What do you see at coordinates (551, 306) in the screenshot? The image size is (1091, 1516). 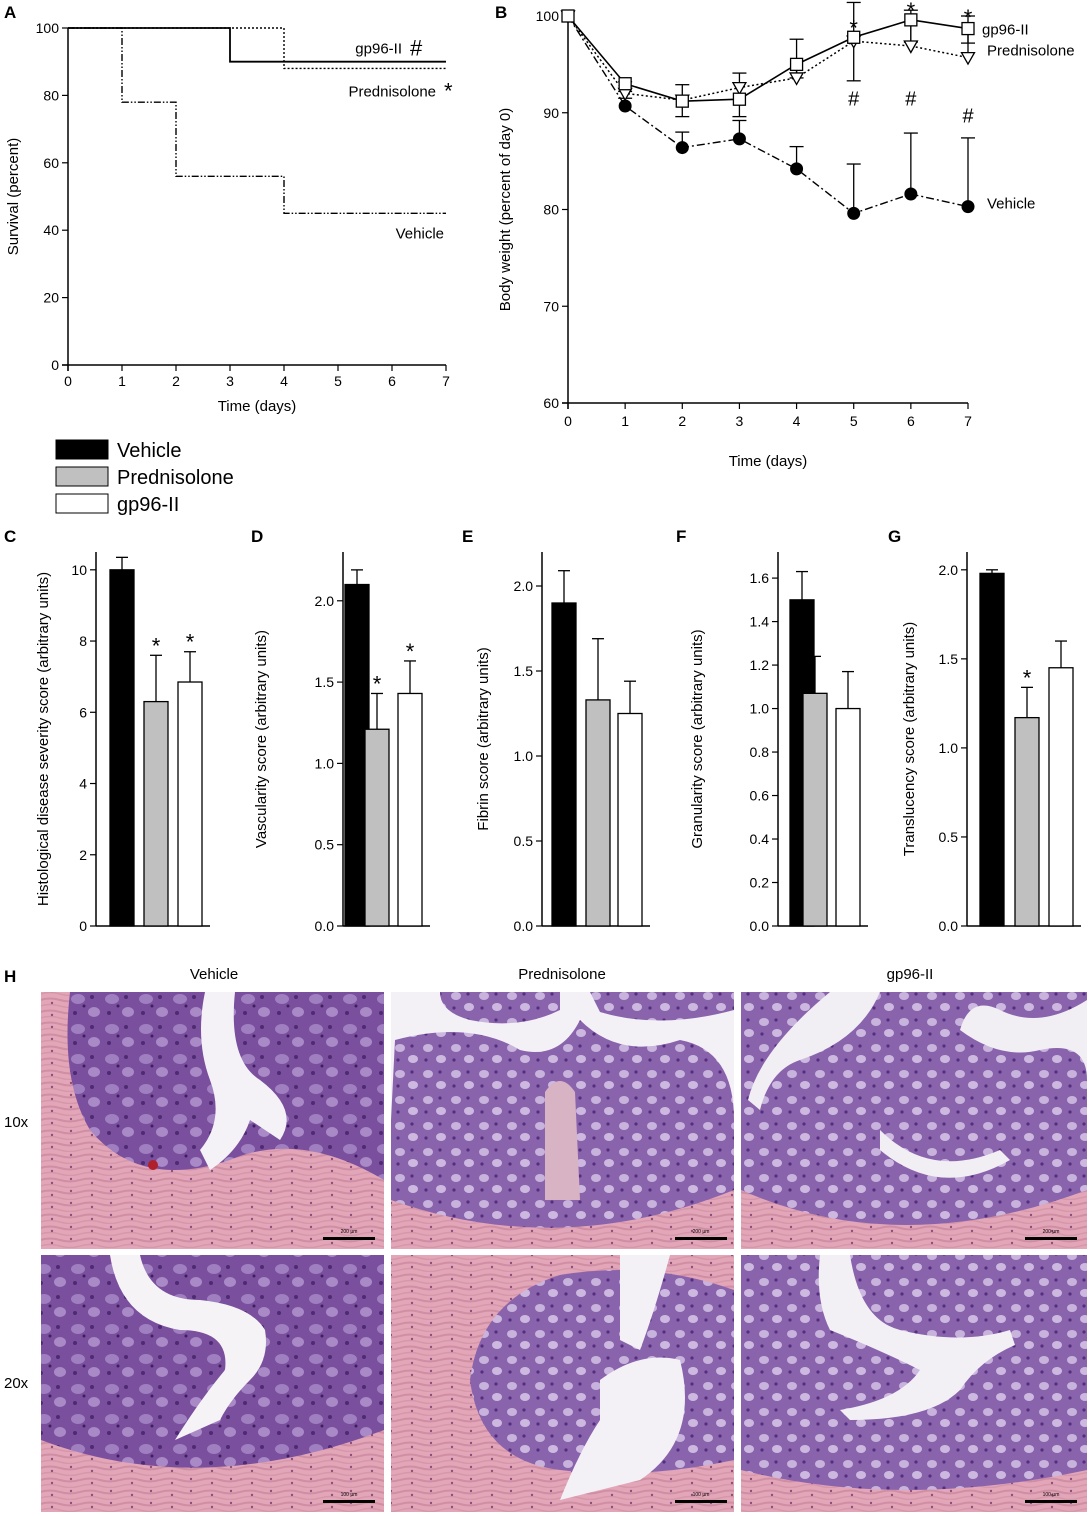 I see `y-tick-label: 70` at bounding box center [551, 306].